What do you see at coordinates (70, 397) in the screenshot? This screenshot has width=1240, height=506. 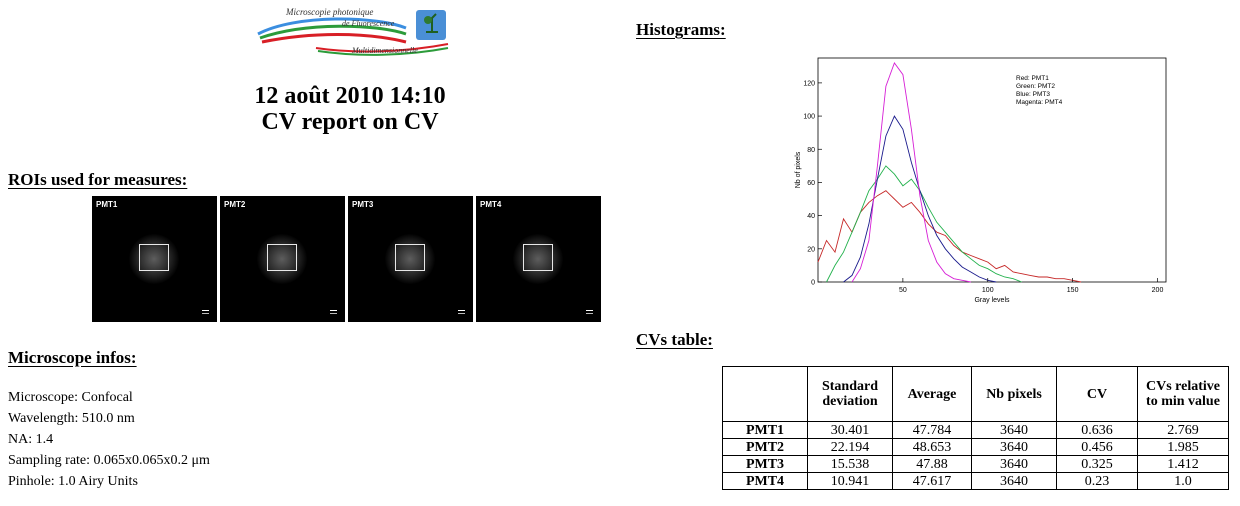 I see `info-microscope: Microscope: Confocal` at bounding box center [70, 397].